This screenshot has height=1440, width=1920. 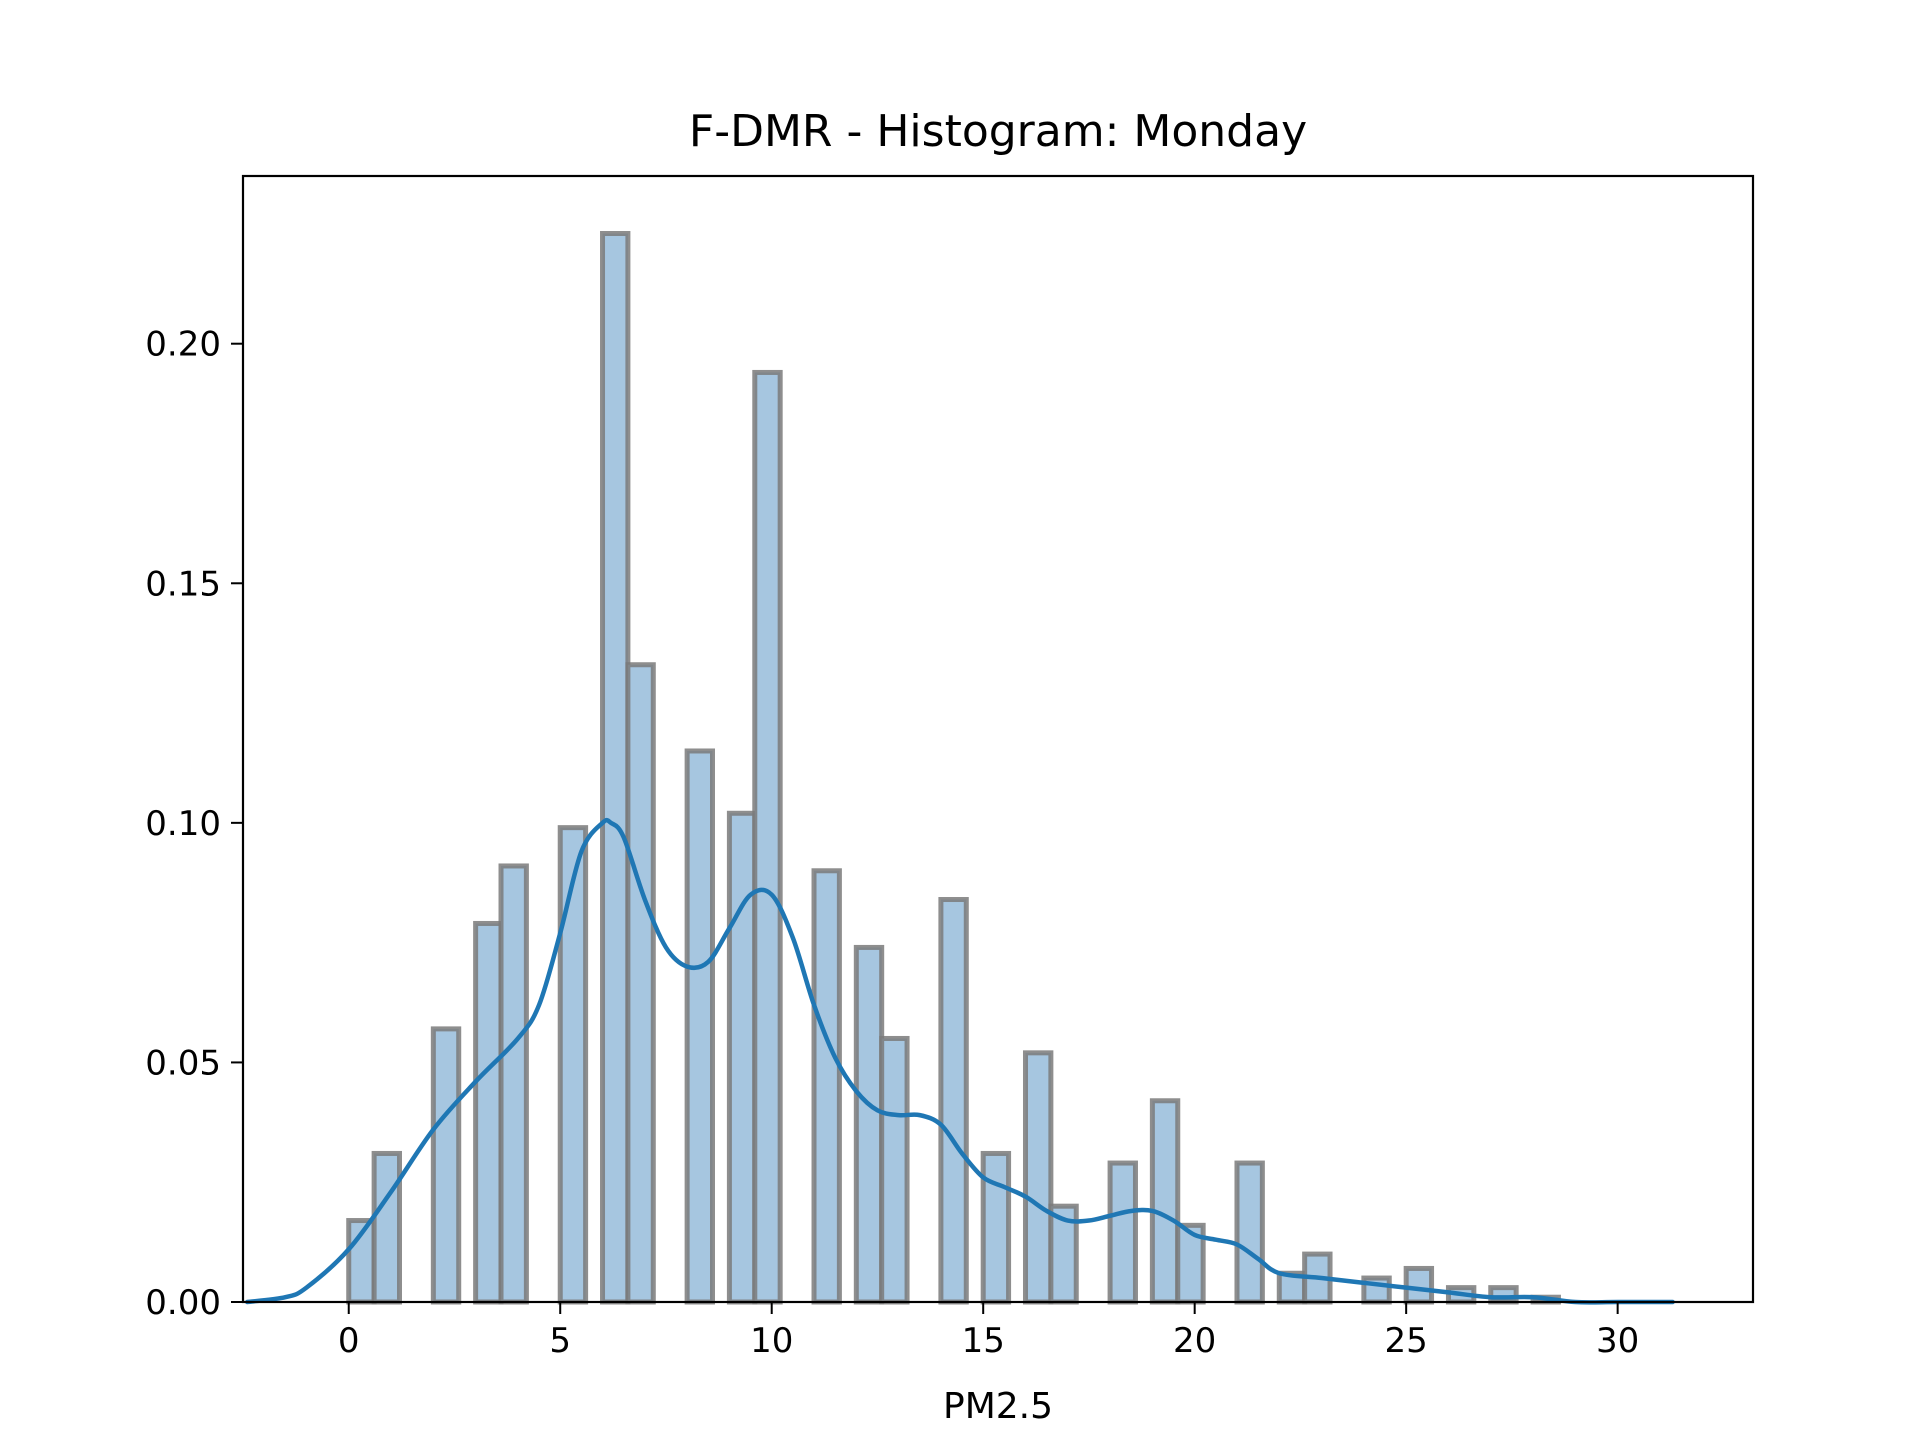 I want to click on x-axis-ticks: 0 5 10 15 20 25 30, so click(x=988, y=1331).